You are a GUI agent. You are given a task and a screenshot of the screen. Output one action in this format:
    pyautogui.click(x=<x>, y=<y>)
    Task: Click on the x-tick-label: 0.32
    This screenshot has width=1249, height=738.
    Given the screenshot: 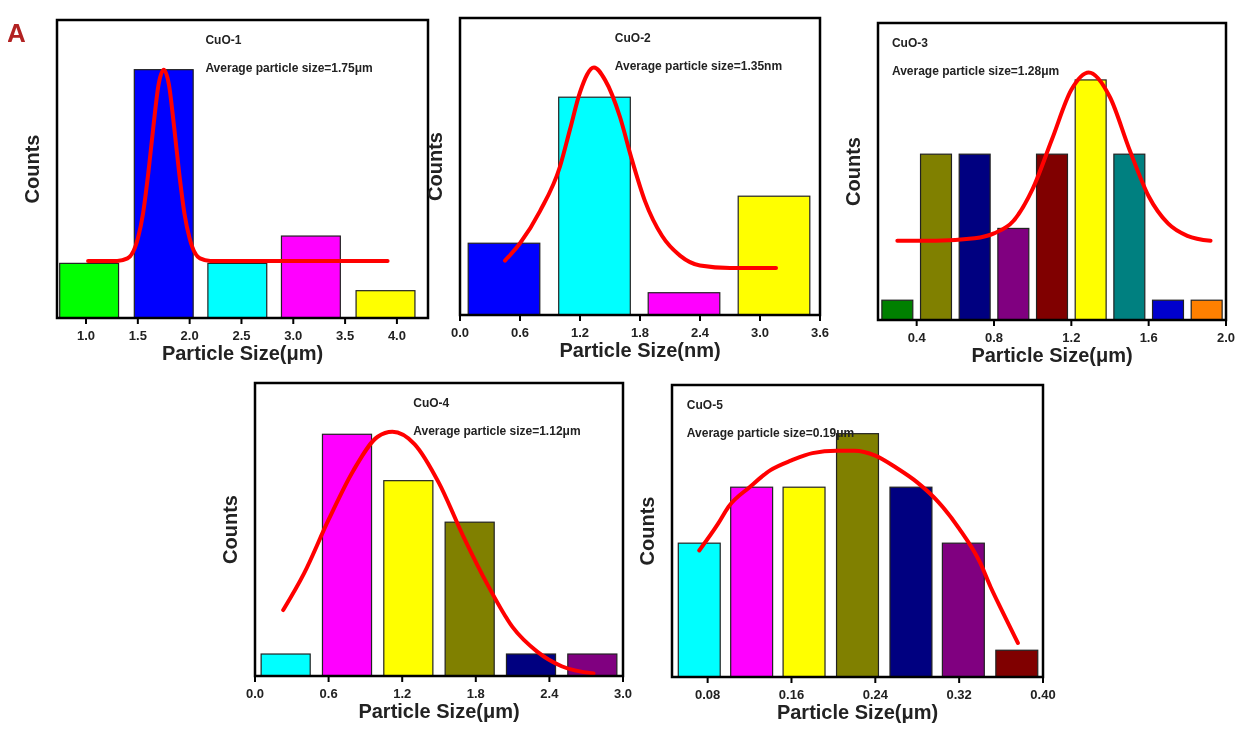 What is the action you would take?
    pyautogui.click(x=959, y=694)
    